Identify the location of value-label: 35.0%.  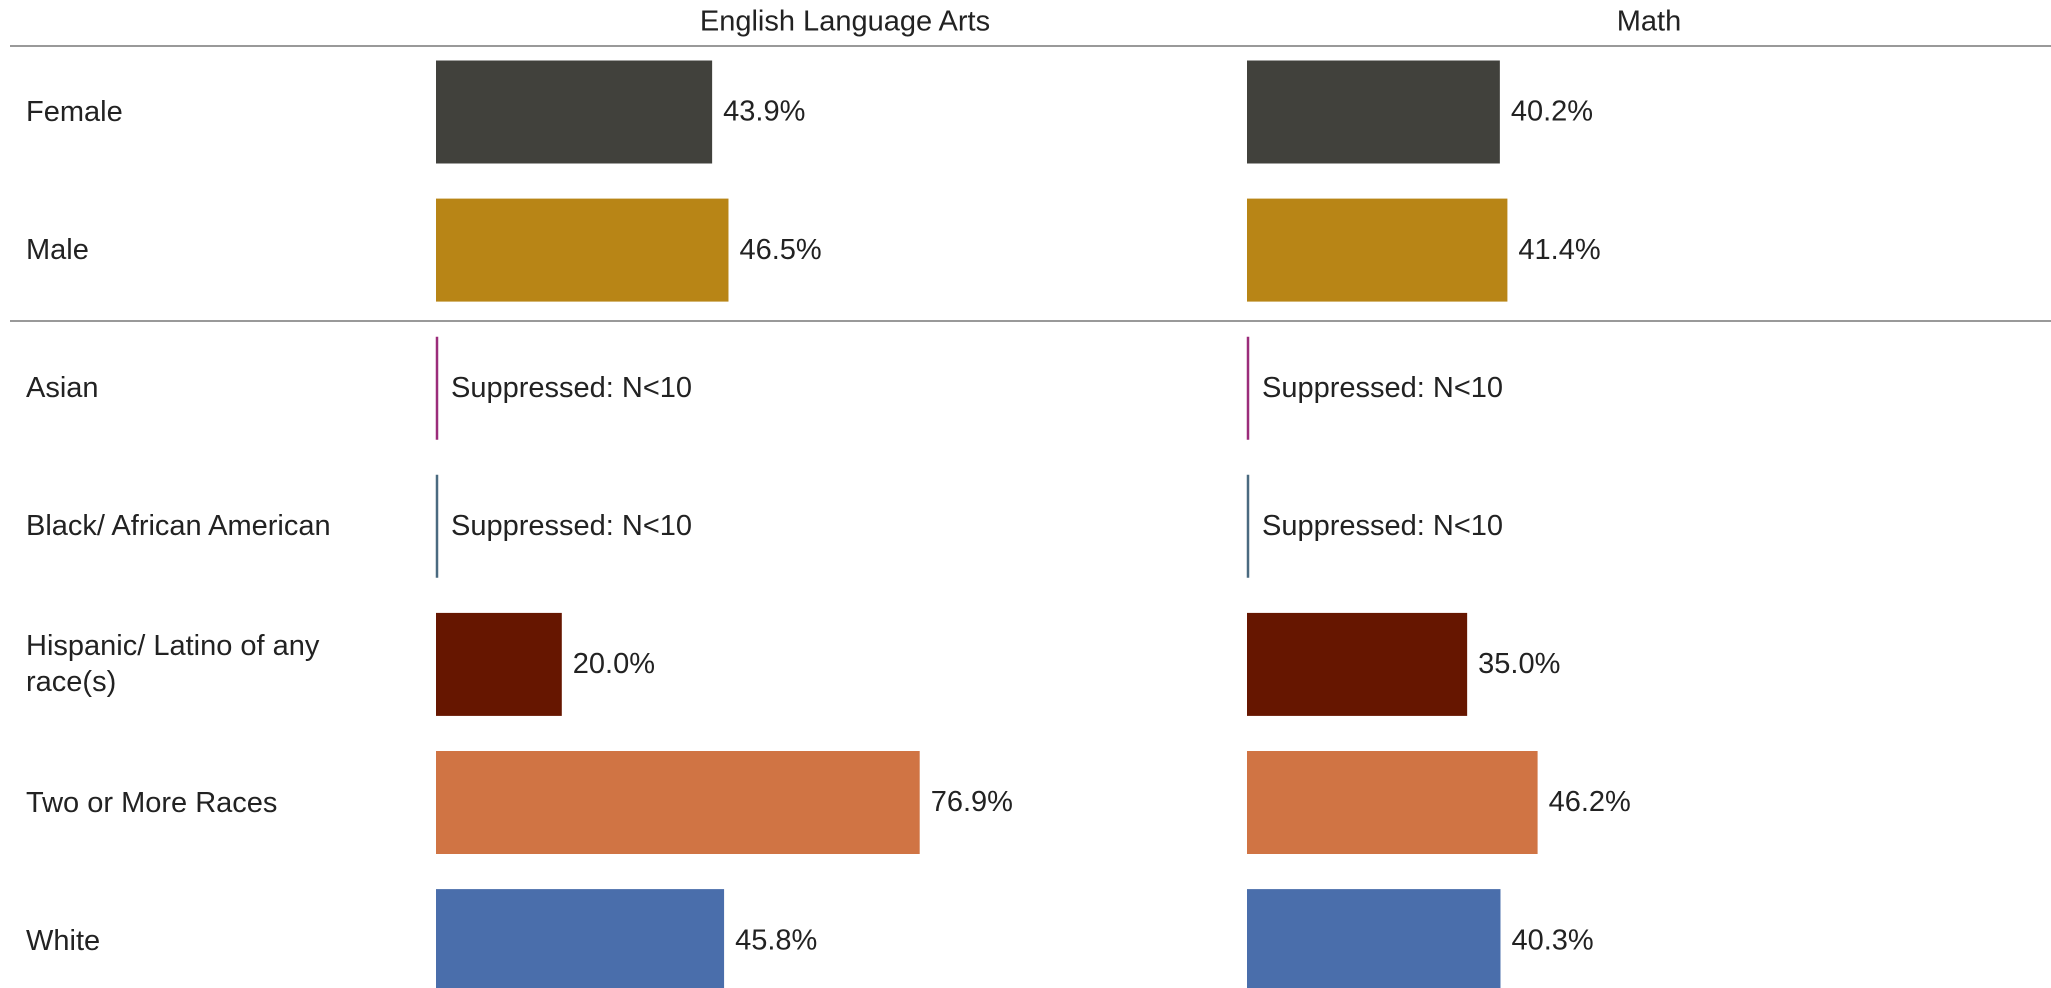
(1519, 664).